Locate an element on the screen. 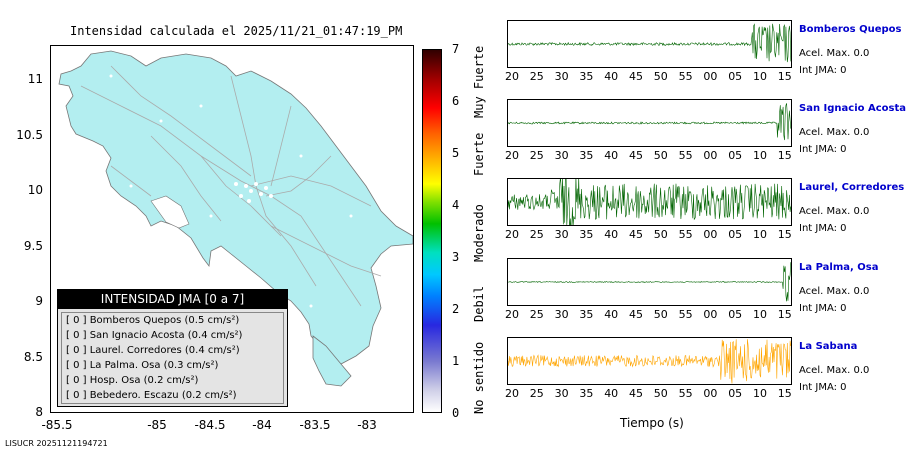 This screenshot has height=460, width=910. colorbar-label: Debil is located at coordinates (479, 303).